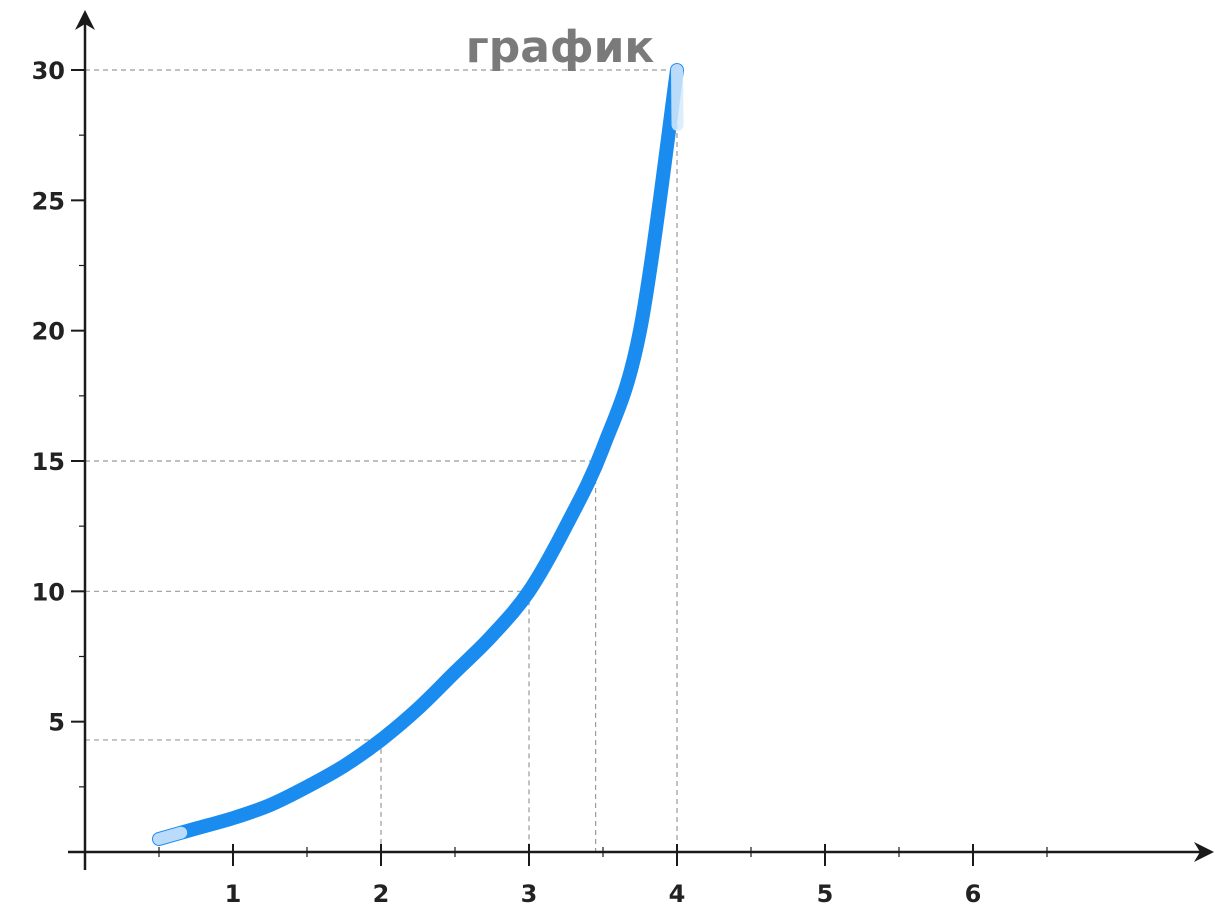 The image size is (1215, 912). I want to click on x-tick-label: 2, so click(381, 894).